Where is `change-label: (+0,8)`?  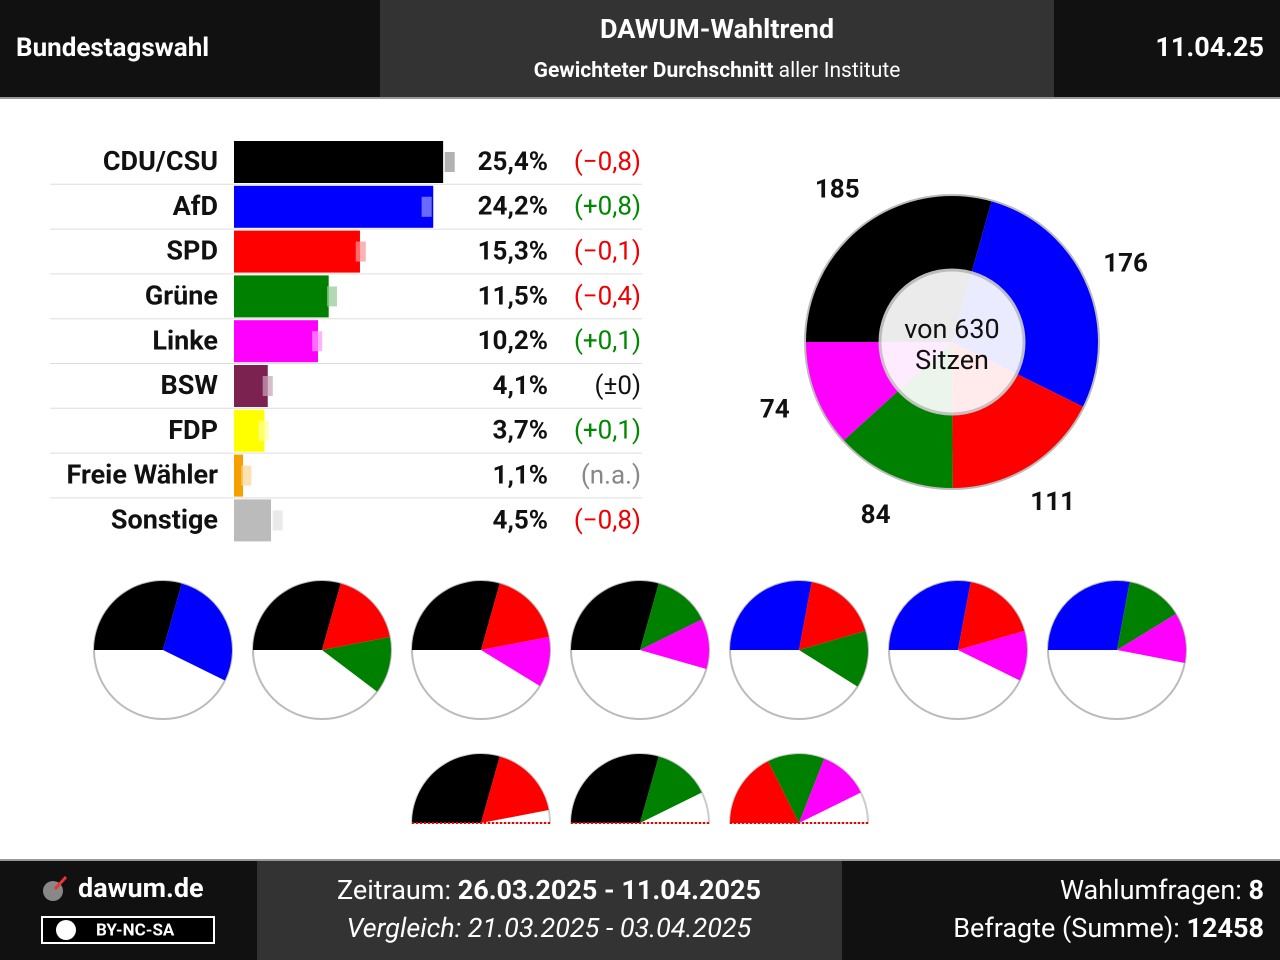
change-label: (+0,8) is located at coordinates (607, 207).